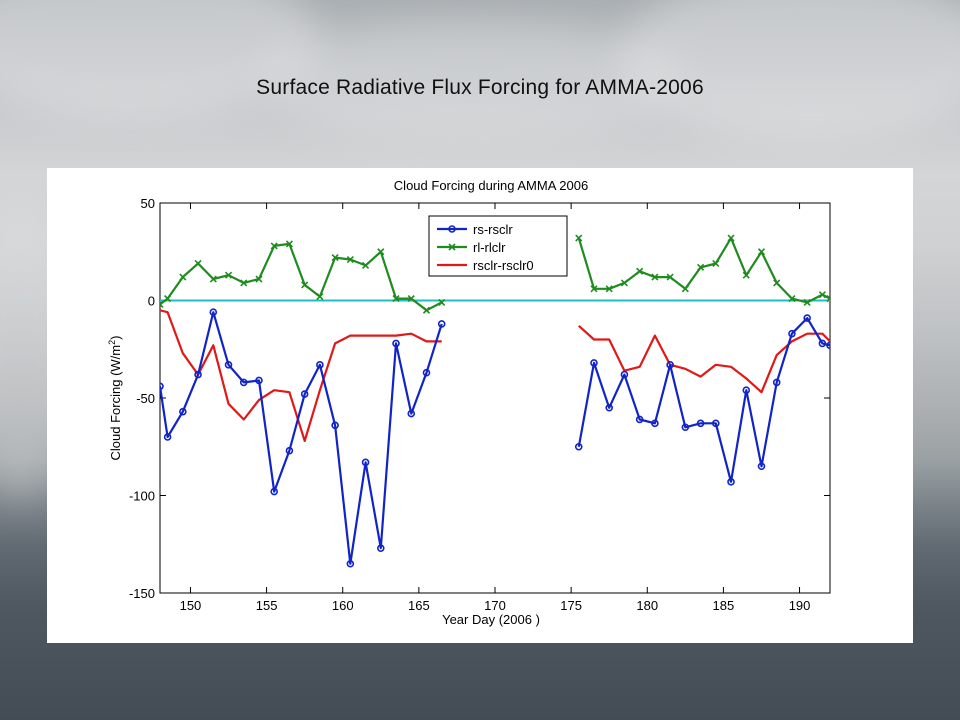  Describe the element at coordinates (495, 605) in the screenshot. I see `x-tick-label: 170` at that location.